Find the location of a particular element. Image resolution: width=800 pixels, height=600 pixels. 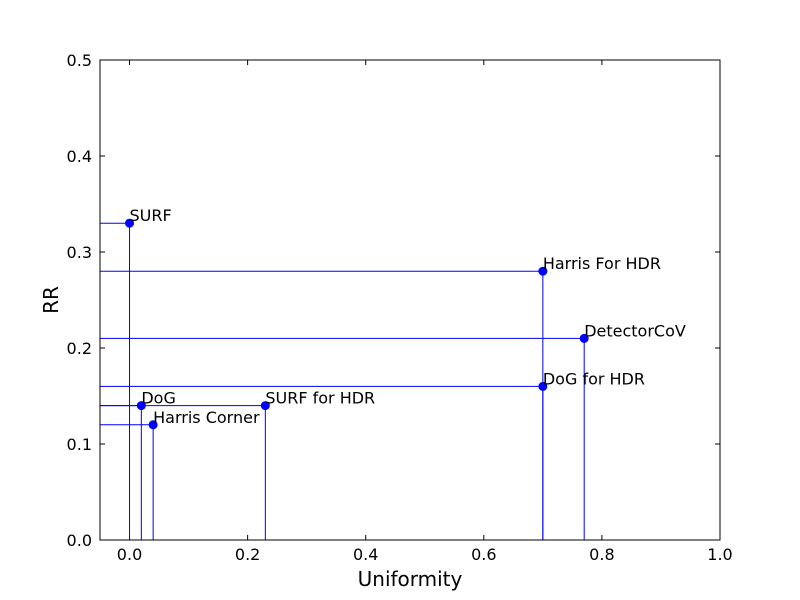

point-label: Harris For HDR is located at coordinates (602, 263).